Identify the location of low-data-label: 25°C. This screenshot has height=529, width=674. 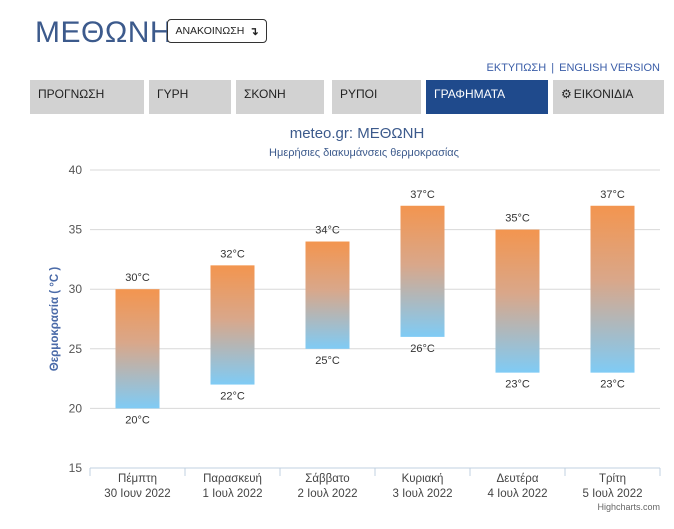
(327, 361).